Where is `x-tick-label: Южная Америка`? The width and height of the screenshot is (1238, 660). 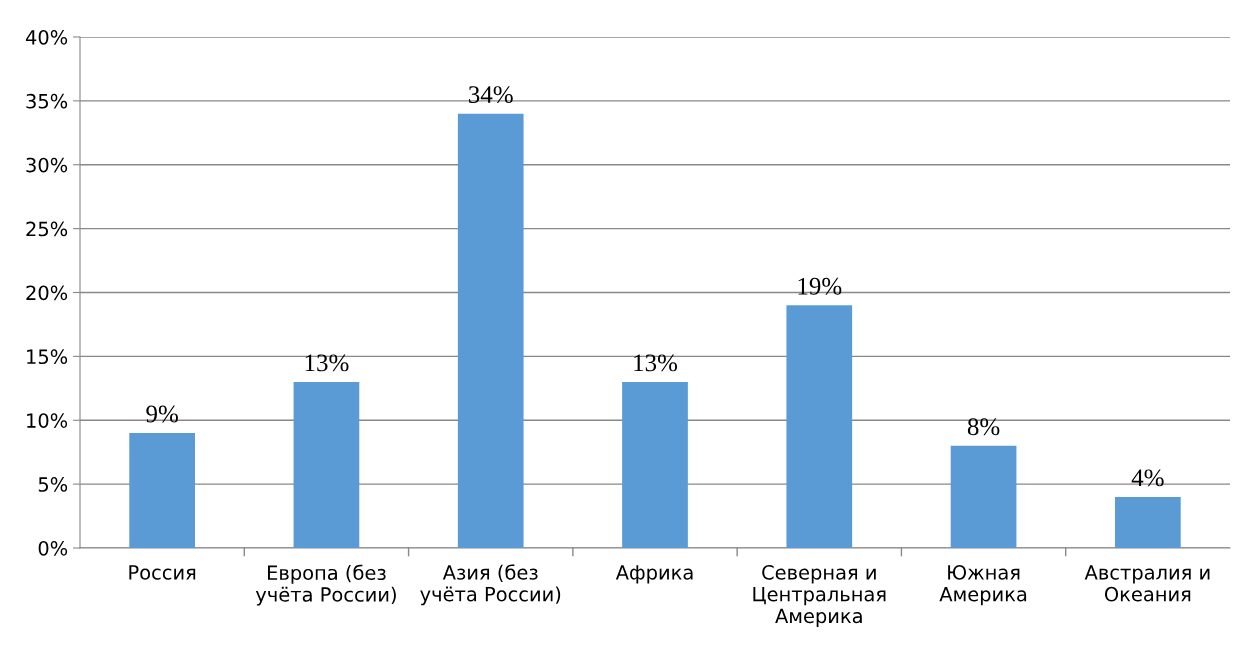
x-tick-label: Южная Америка is located at coordinates (983, 585).